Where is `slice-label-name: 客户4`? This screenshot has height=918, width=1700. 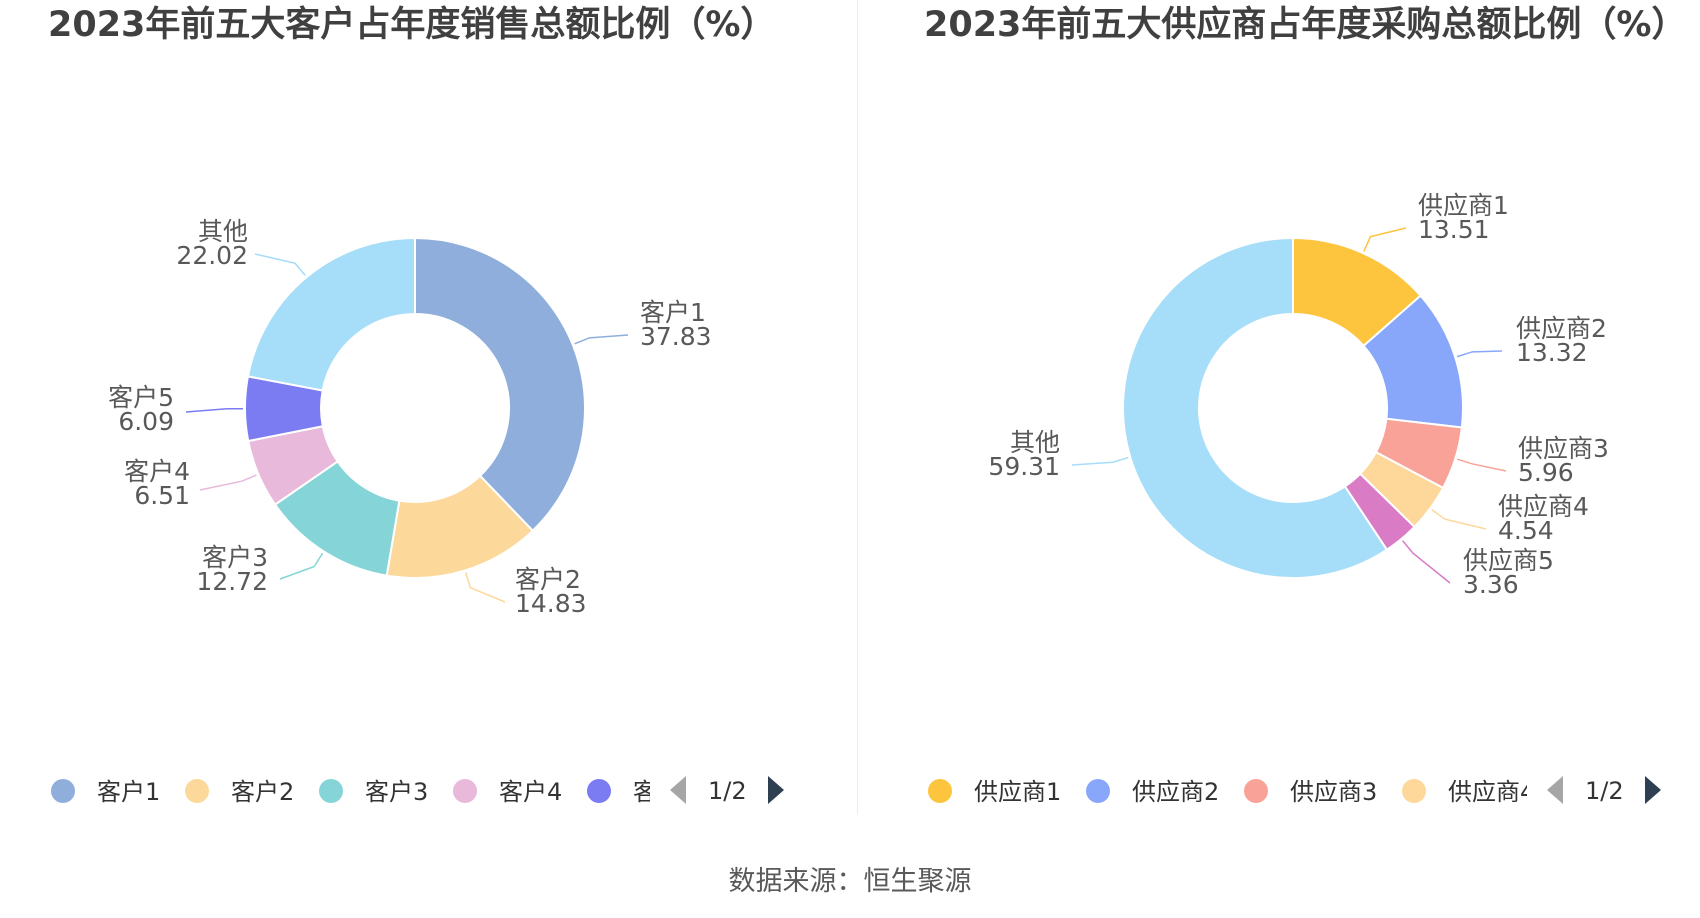 slice-label-name: 客户4 is located at coordinates (157, 471).